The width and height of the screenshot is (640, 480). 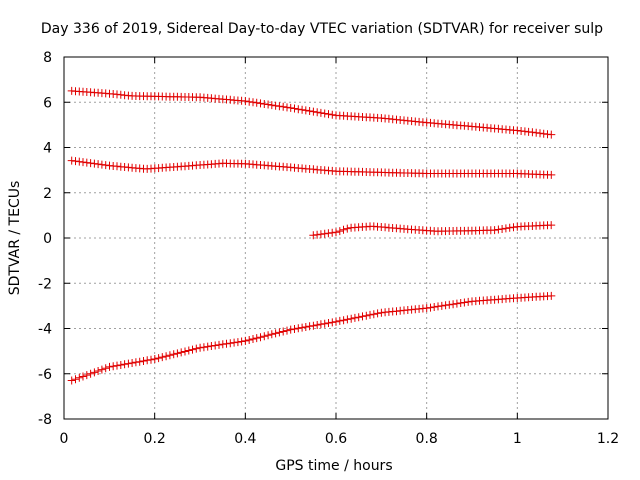 I want to click on x-tick-label: 0.6, so click(x=336, y=439).